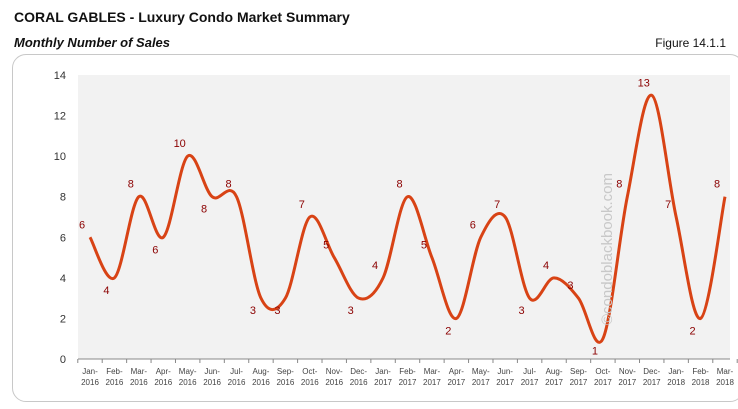 This screenshot has width=738, height=409. What do you see at coordinates (432, 377) in the screenshot?
I see `x-tick-label: Mar-2017` at bounding box center [432, 377].